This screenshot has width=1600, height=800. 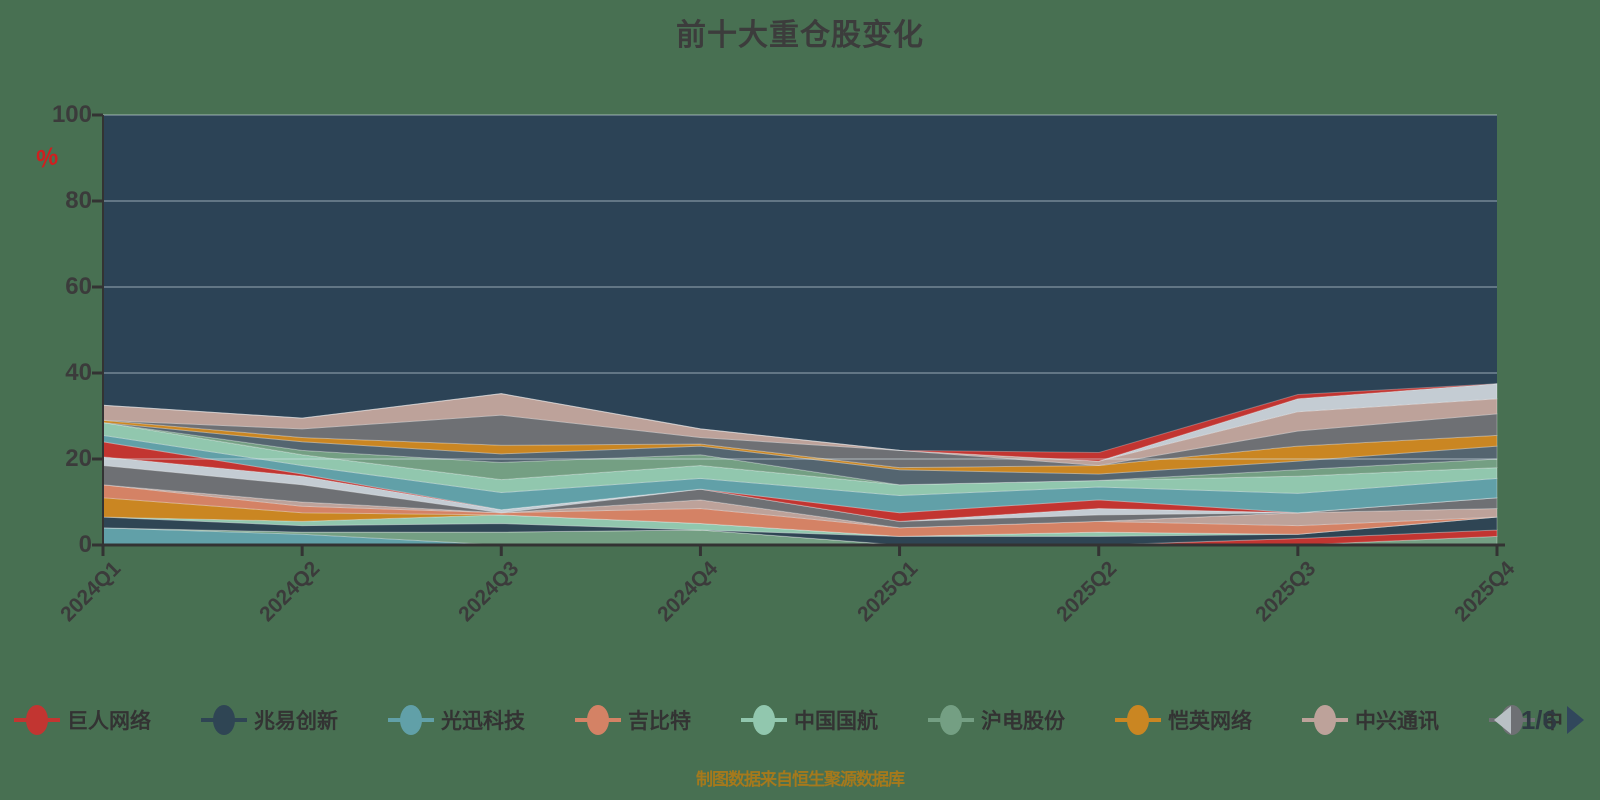 I want to click on y-axis-label-0: 0, so click(x=85, y=544).